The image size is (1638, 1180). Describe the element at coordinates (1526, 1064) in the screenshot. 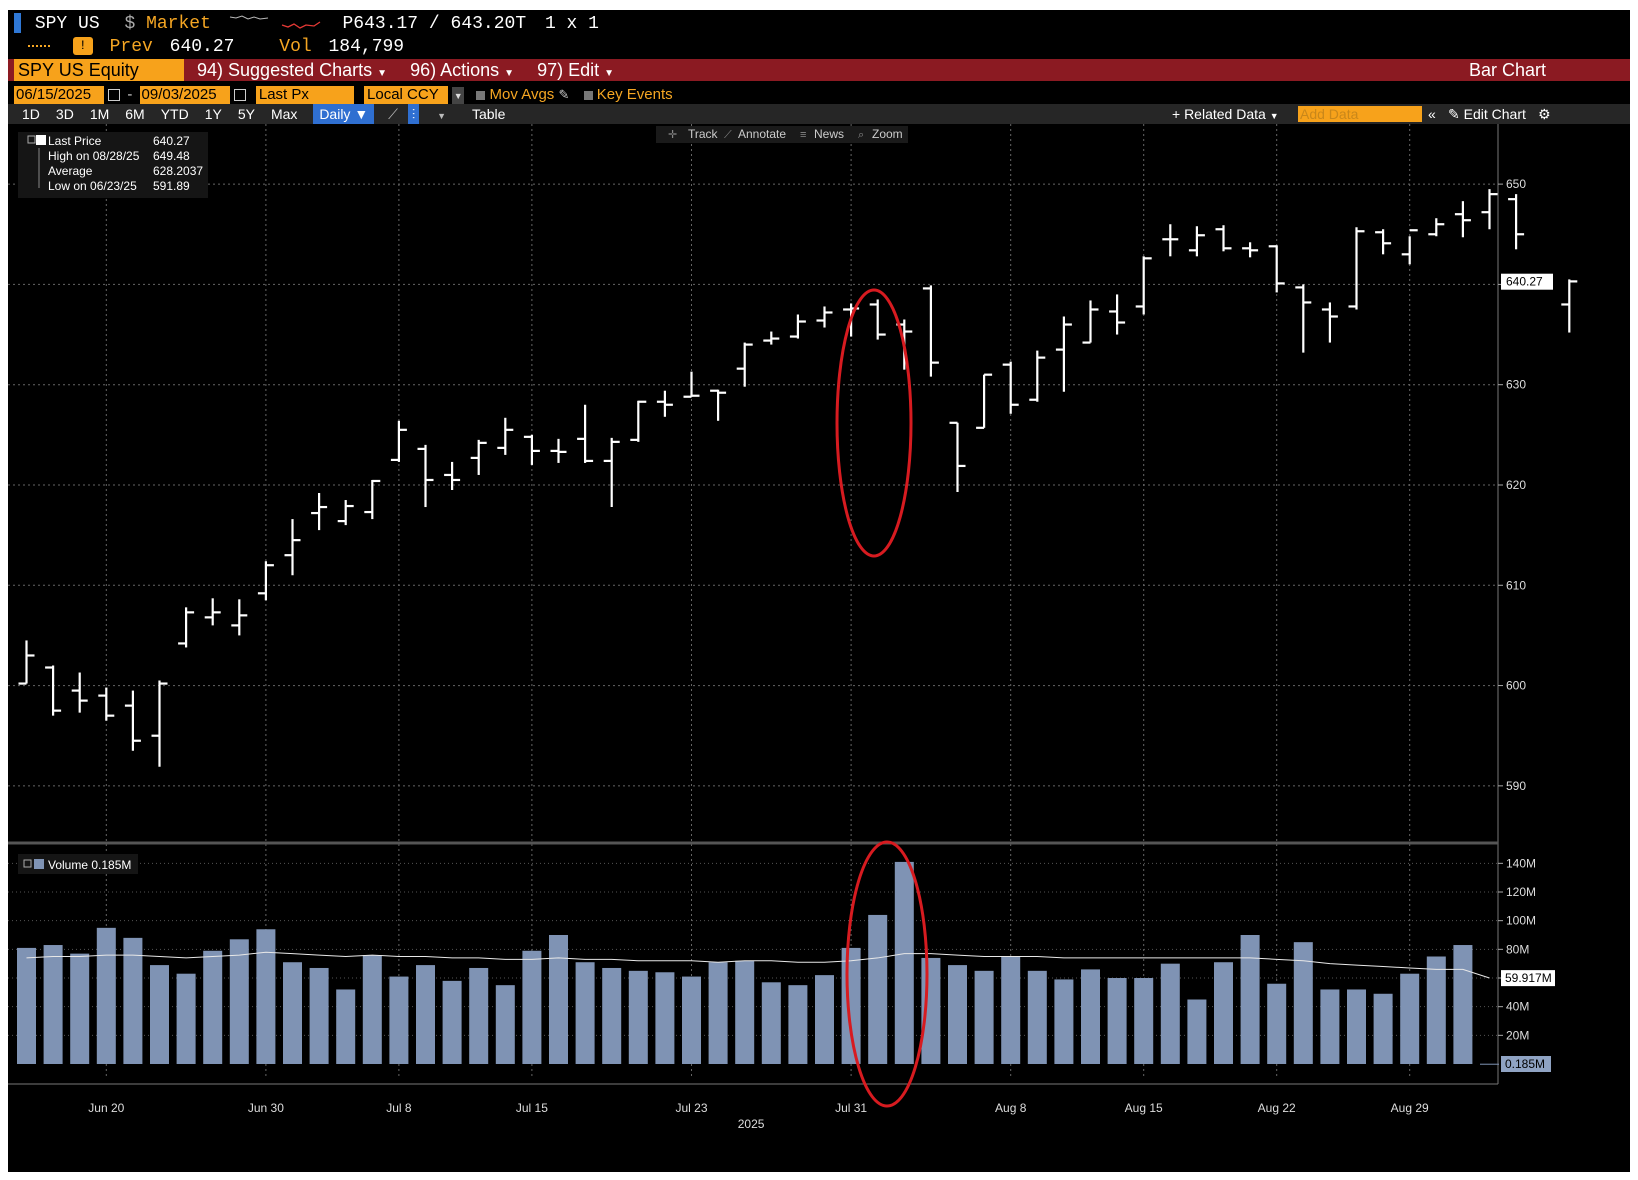

I see `current-volume-marker` at that location.